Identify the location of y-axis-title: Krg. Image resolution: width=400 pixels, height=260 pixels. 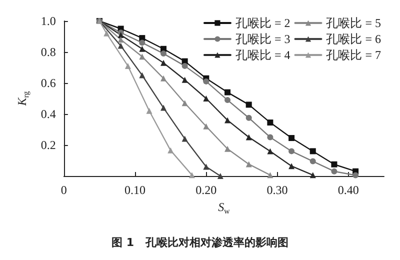
(22, 99).